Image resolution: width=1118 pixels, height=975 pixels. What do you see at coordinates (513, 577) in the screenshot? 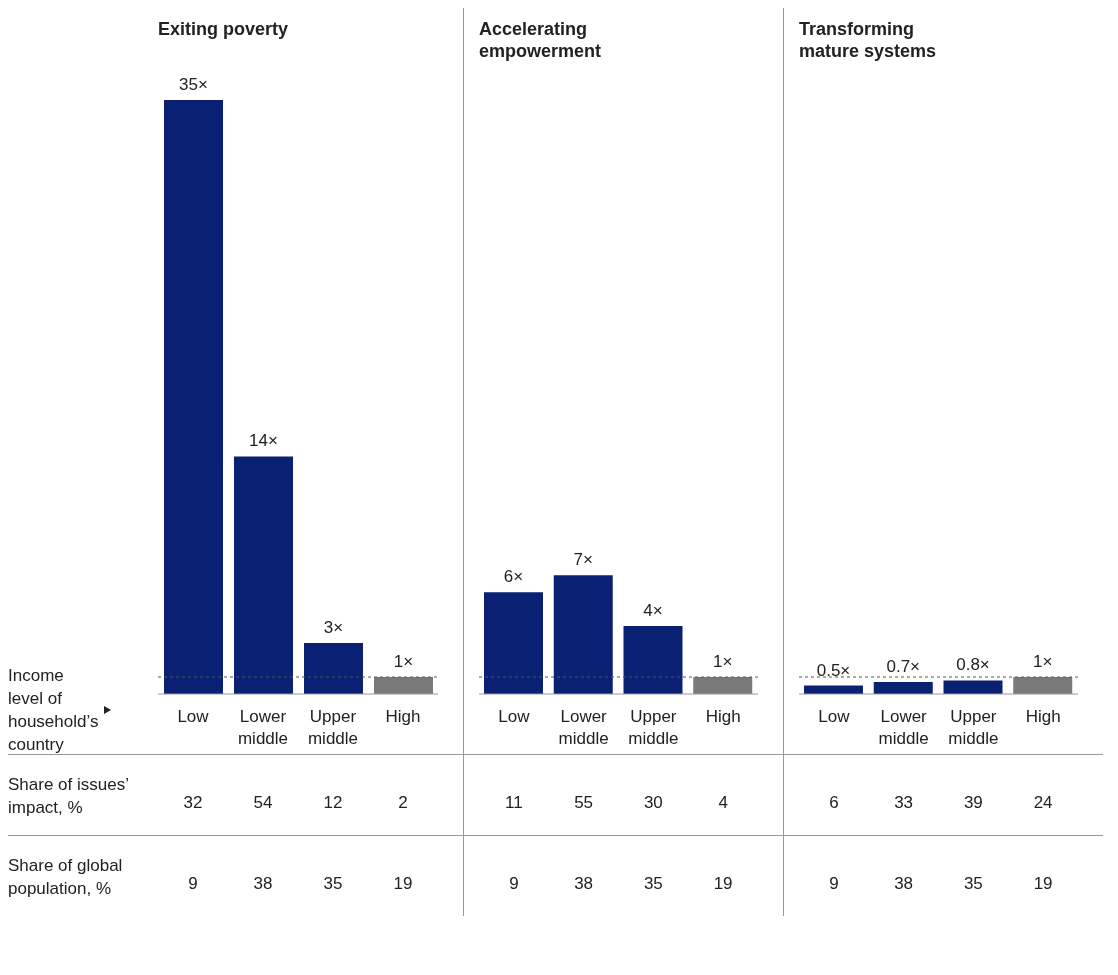
I see `data-label: 6×` at bounding box center [513, 577].